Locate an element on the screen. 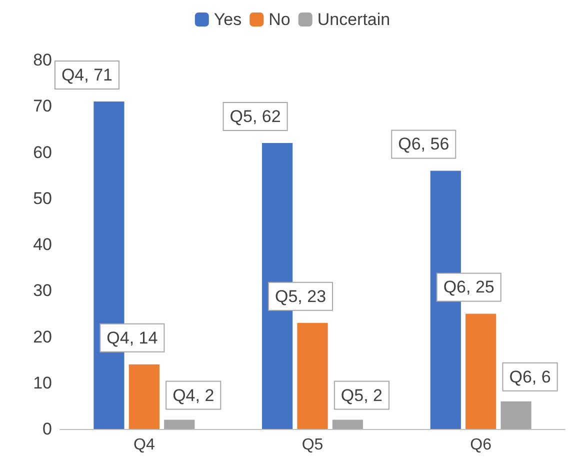  y-tick-label: 60 is located at coordinates (42, 152).